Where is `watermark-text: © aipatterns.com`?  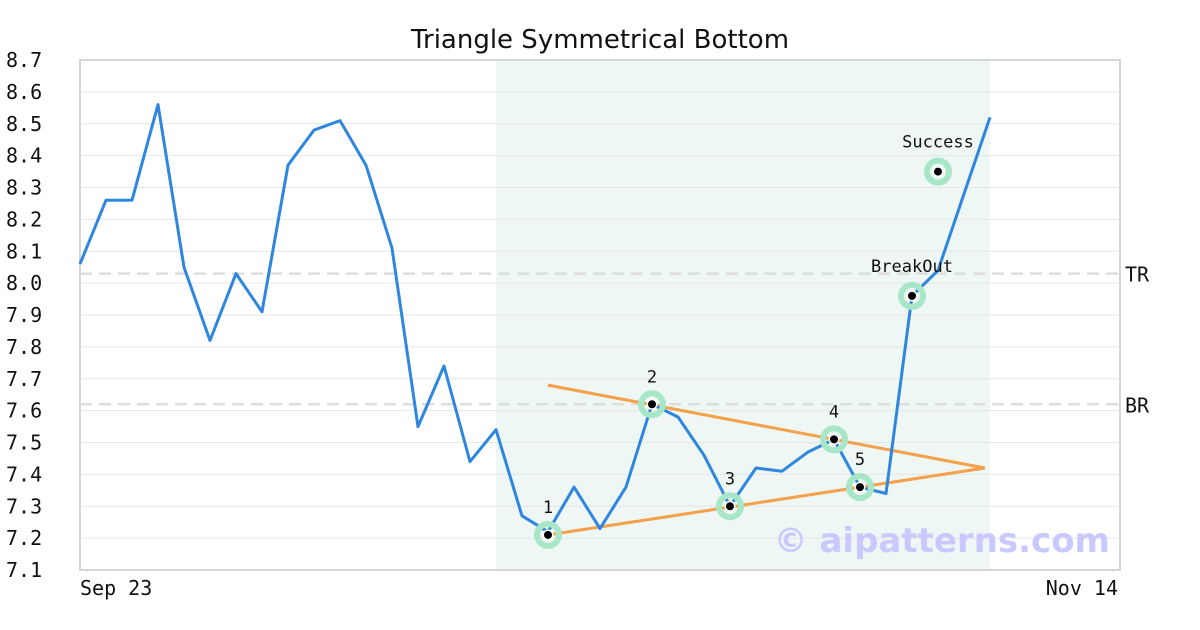 watermark-text: © aipatterns.com is located at coordinates (942, 541).